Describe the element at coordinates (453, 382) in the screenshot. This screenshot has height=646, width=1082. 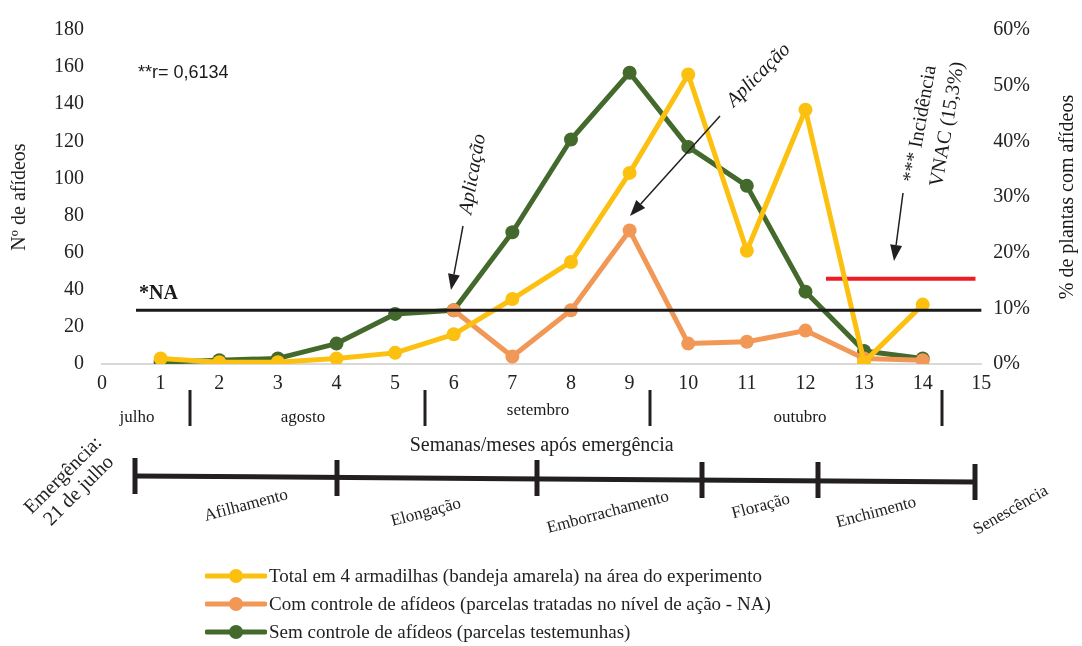
I see `x-tick-label: 6` at that location.